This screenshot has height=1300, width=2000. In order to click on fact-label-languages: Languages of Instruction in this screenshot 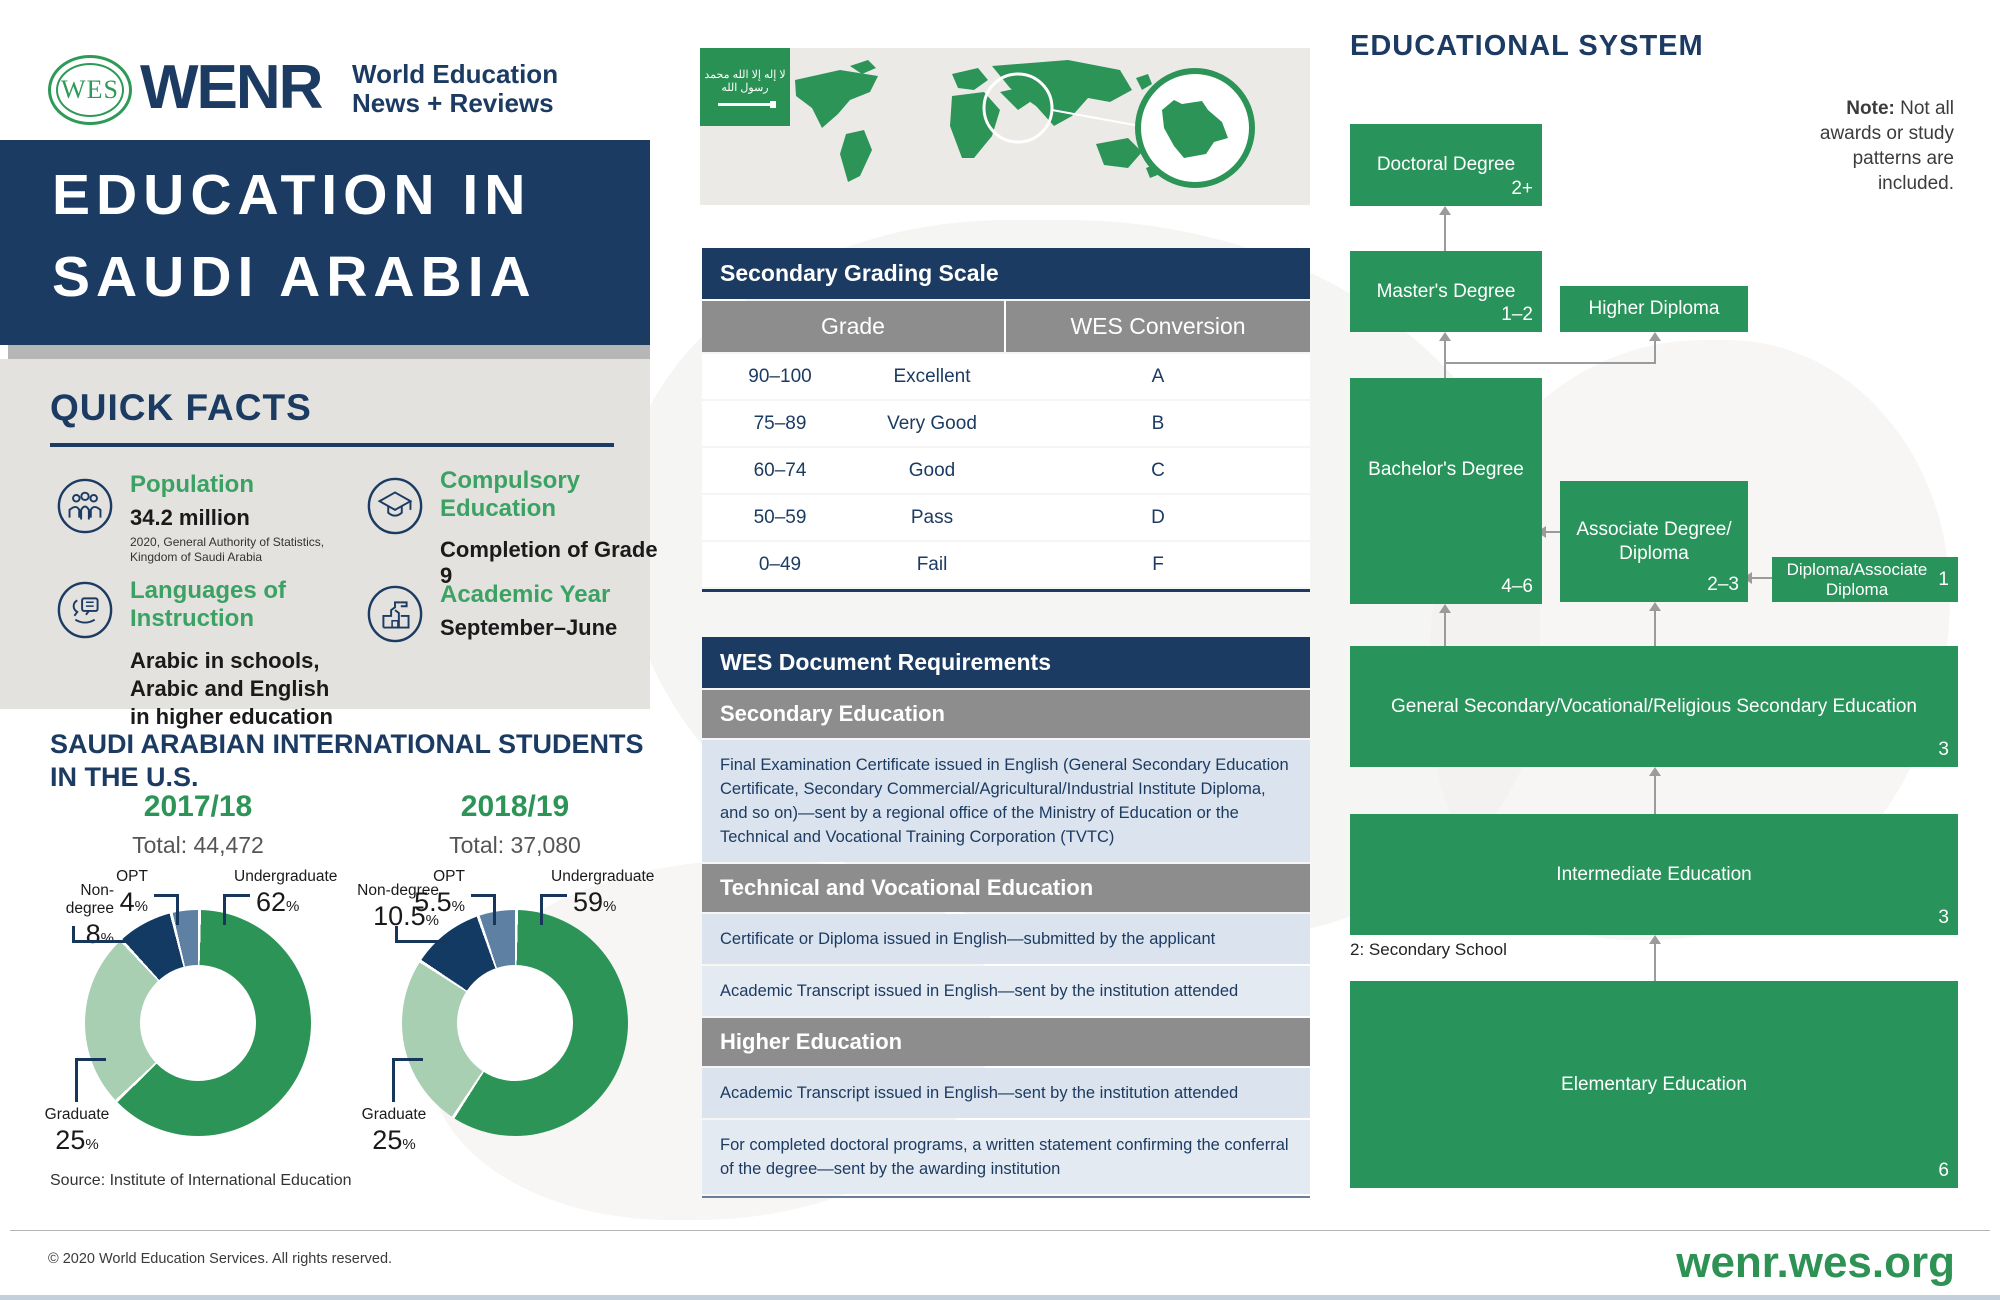, I will do `click(208, 604)`.